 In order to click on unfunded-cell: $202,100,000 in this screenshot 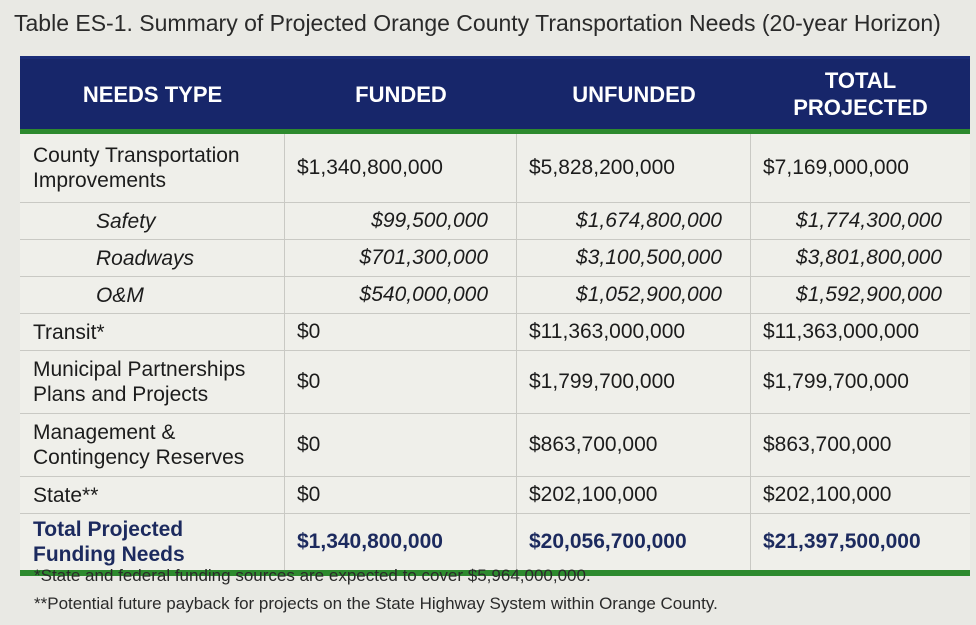, I will do `click(634, 495)`.